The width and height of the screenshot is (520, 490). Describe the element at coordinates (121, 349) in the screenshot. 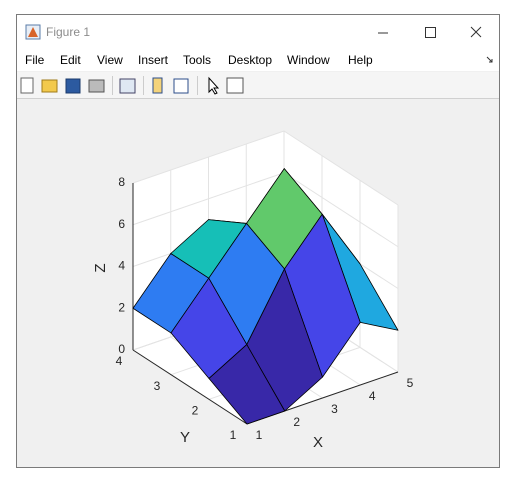

I see `z-tick-label: 0` at that location.